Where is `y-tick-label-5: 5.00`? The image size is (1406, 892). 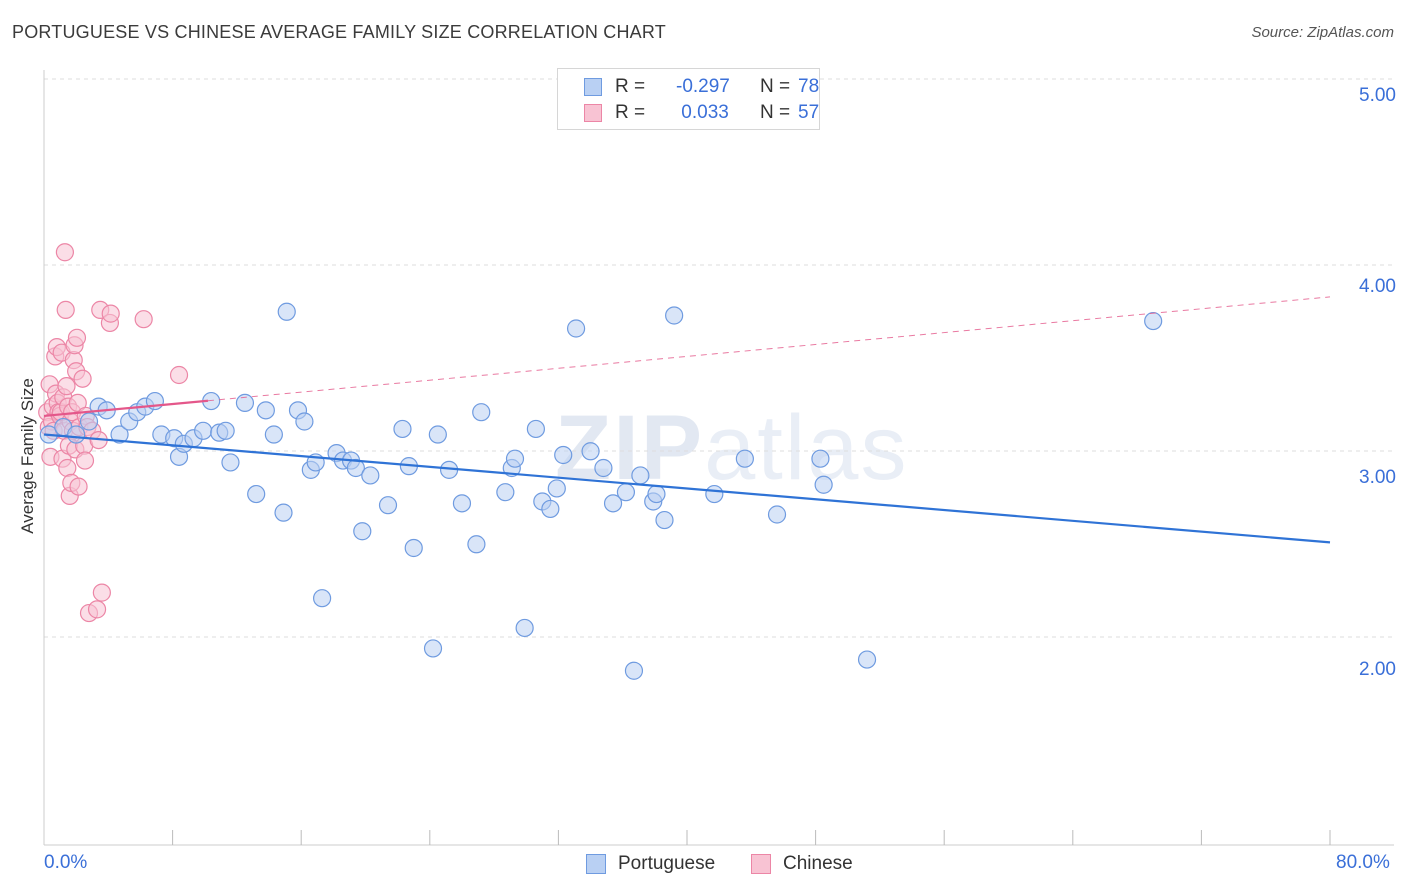
y-tick-label-5: 5.00 is located at coordinates (1377, 95).